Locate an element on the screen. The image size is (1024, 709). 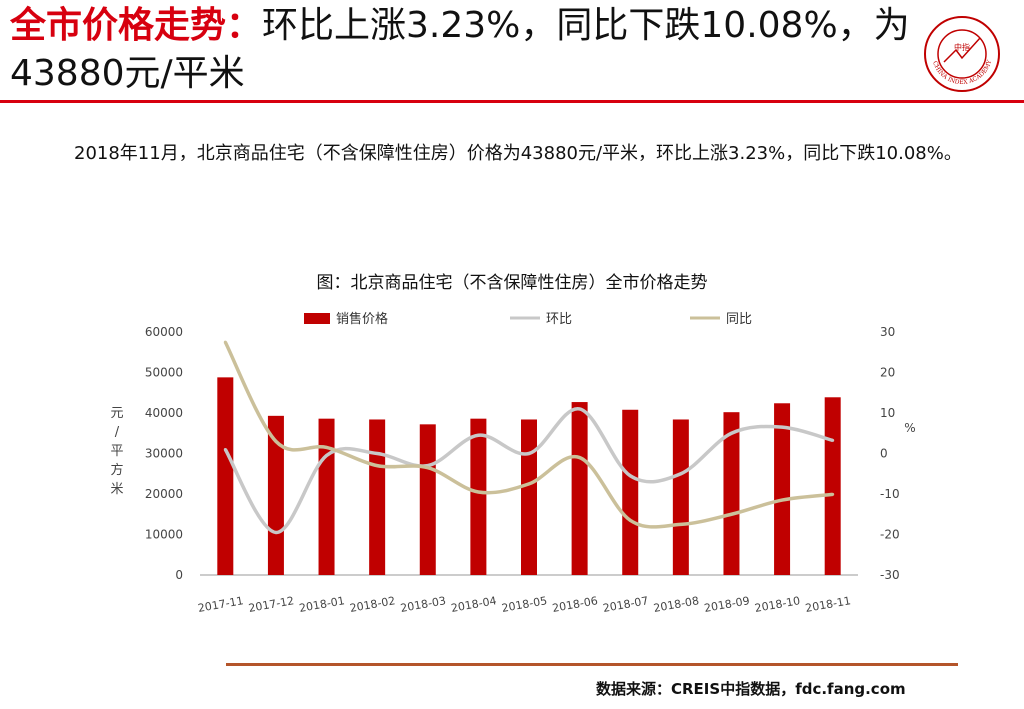
page-title: 全市价格走势：环比上涨3.23%，同比下跌10.08%，为43880元/平米 is located at coordinates (460, 50).